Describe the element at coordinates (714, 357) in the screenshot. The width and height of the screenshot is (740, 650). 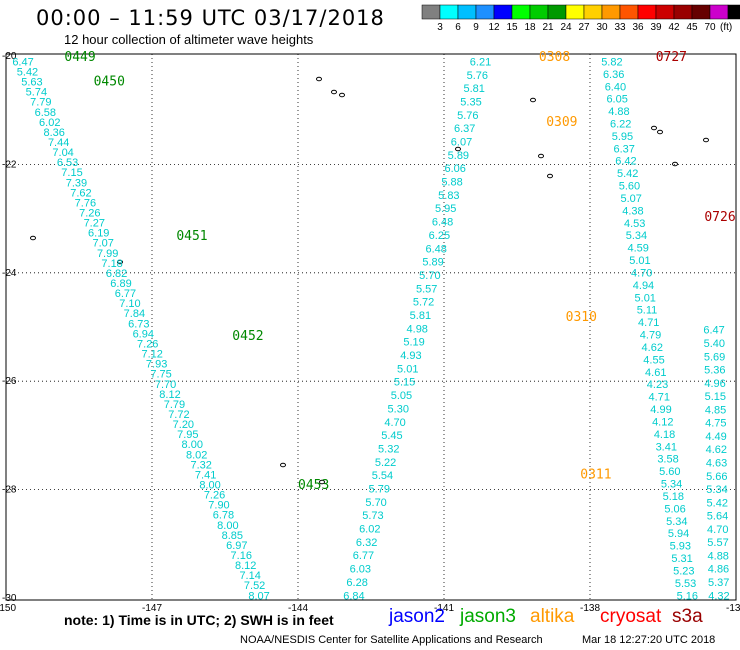
I see `swh-value: 5.69` at that location.